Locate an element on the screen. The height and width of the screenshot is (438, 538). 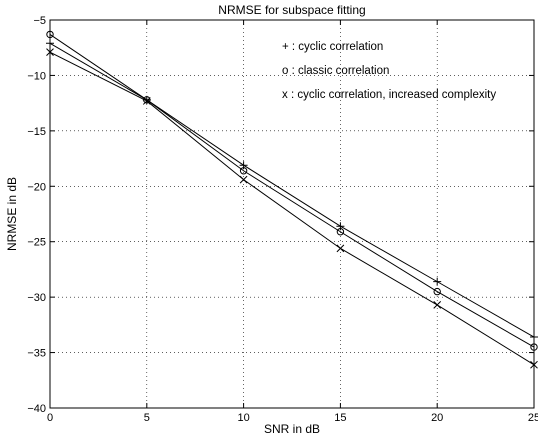
y-tick-label: −40 is located at coordinates (36, 409).